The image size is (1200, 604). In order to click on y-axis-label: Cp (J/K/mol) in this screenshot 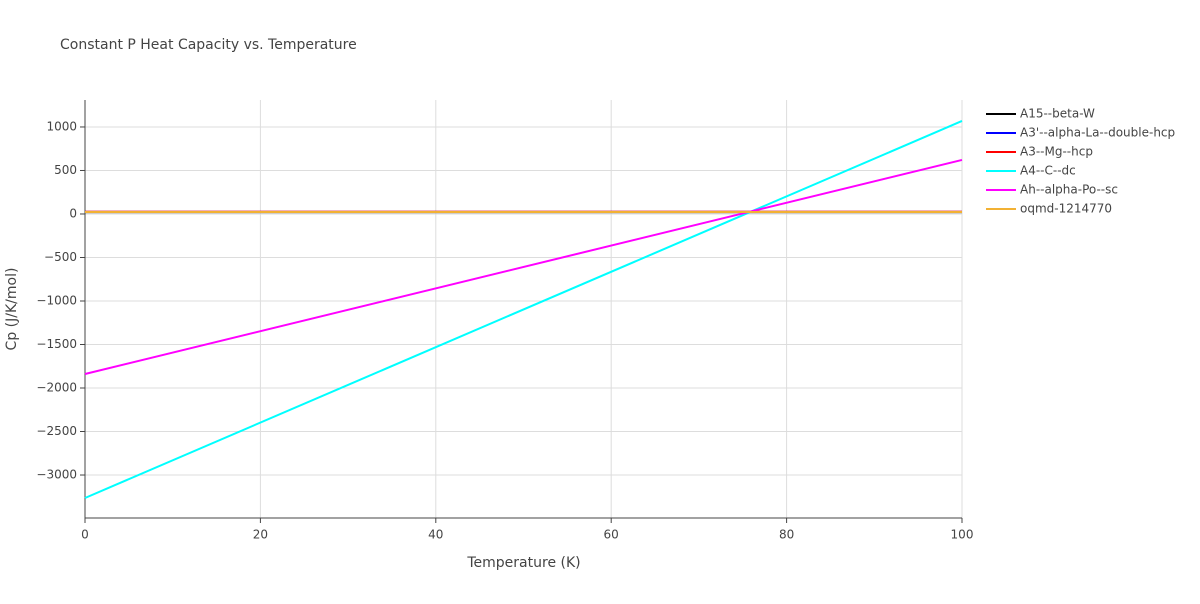, I will do `click(12, 309)`.